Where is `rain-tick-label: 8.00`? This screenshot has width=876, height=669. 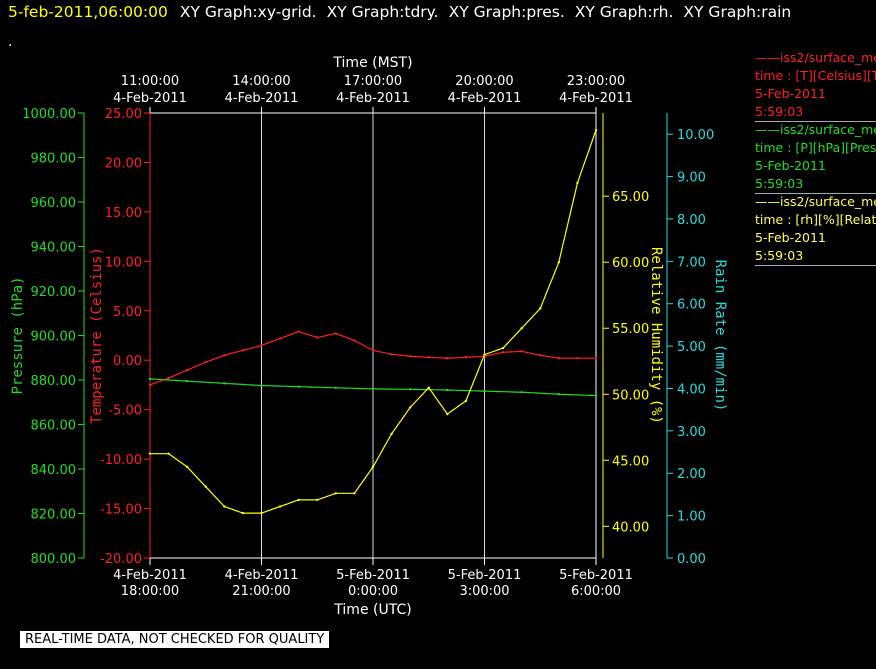
rain-tick-label: 8.00 is located at coordinates (691, 220).